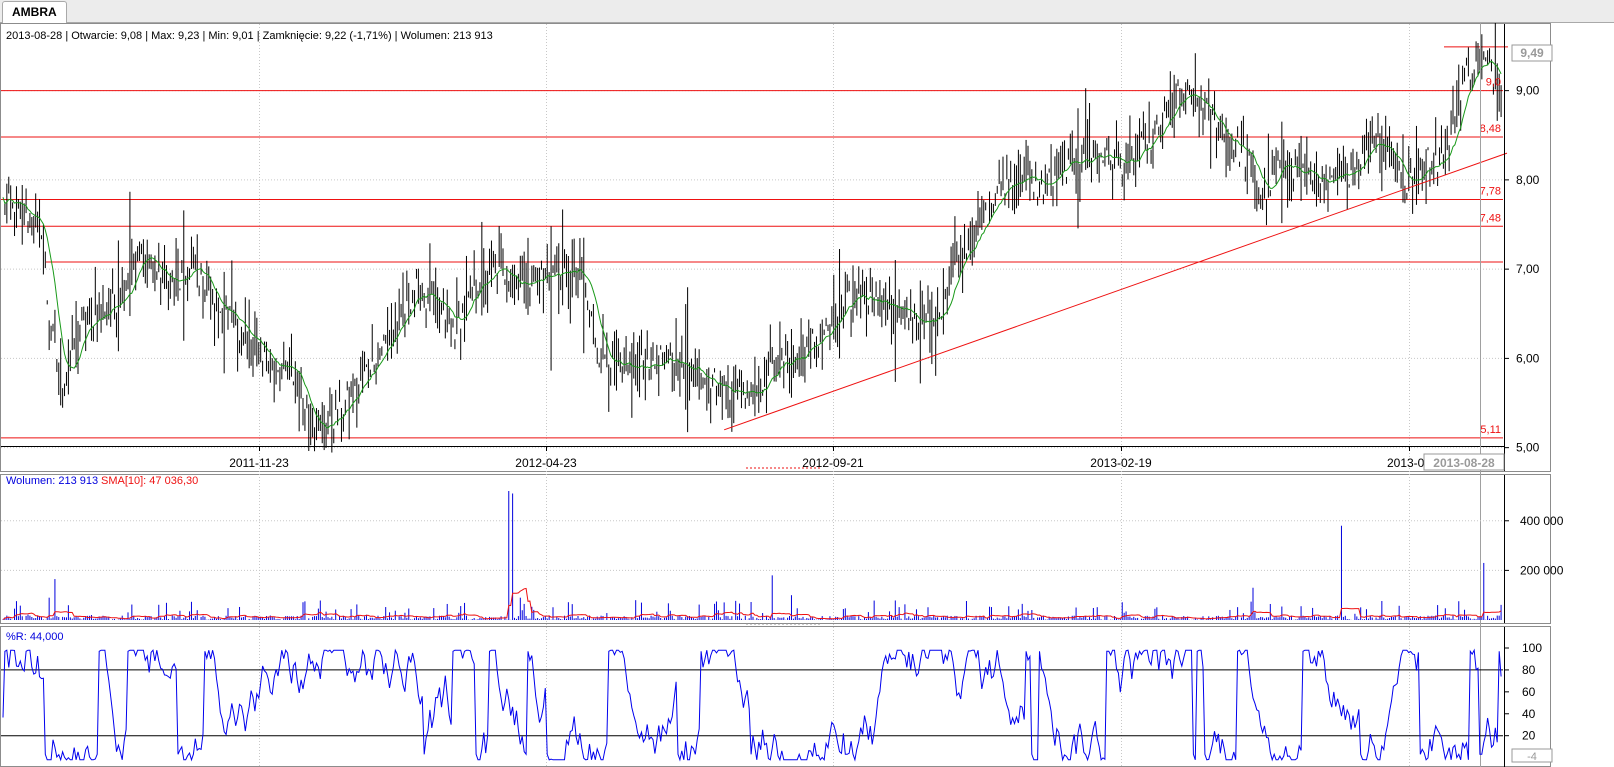 This screenshot has width=1614, height=767. What do you see at coordinates (1522, 247) in the screenshot?
I see `price-axis: 5,00 6,00 7,00 8,00 9,00` at bounding box center [1522, 247].